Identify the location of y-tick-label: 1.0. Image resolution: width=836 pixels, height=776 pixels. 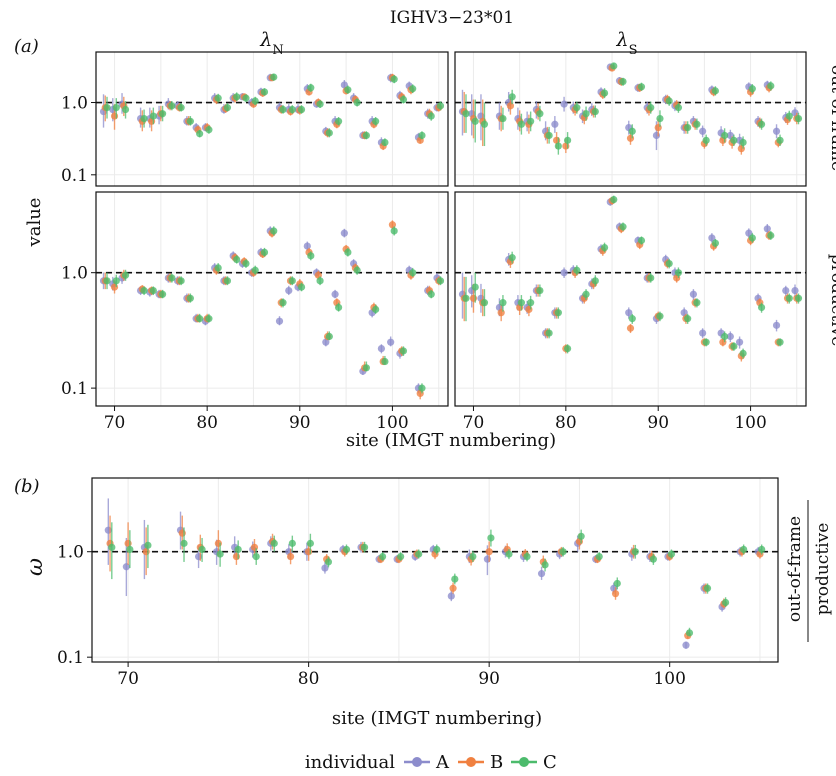
(74, 104).